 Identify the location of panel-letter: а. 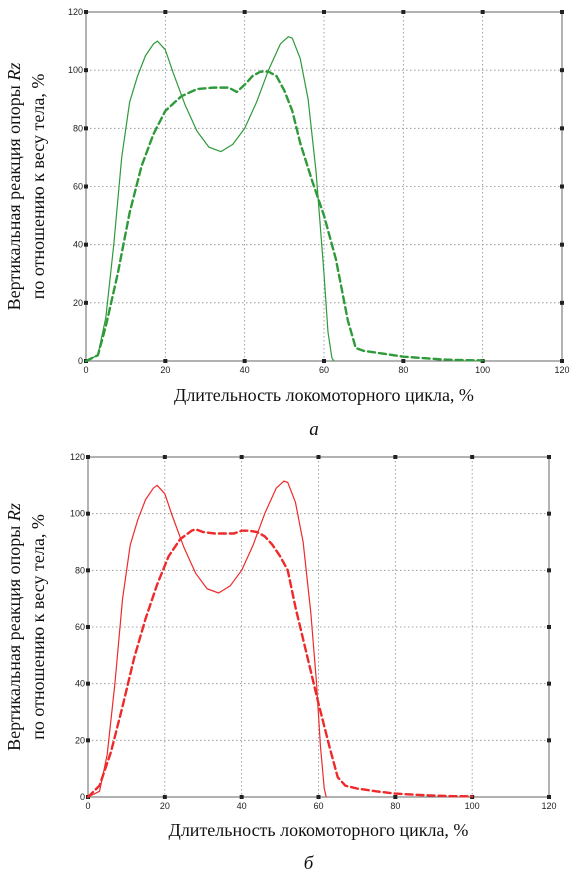
(314, 429).